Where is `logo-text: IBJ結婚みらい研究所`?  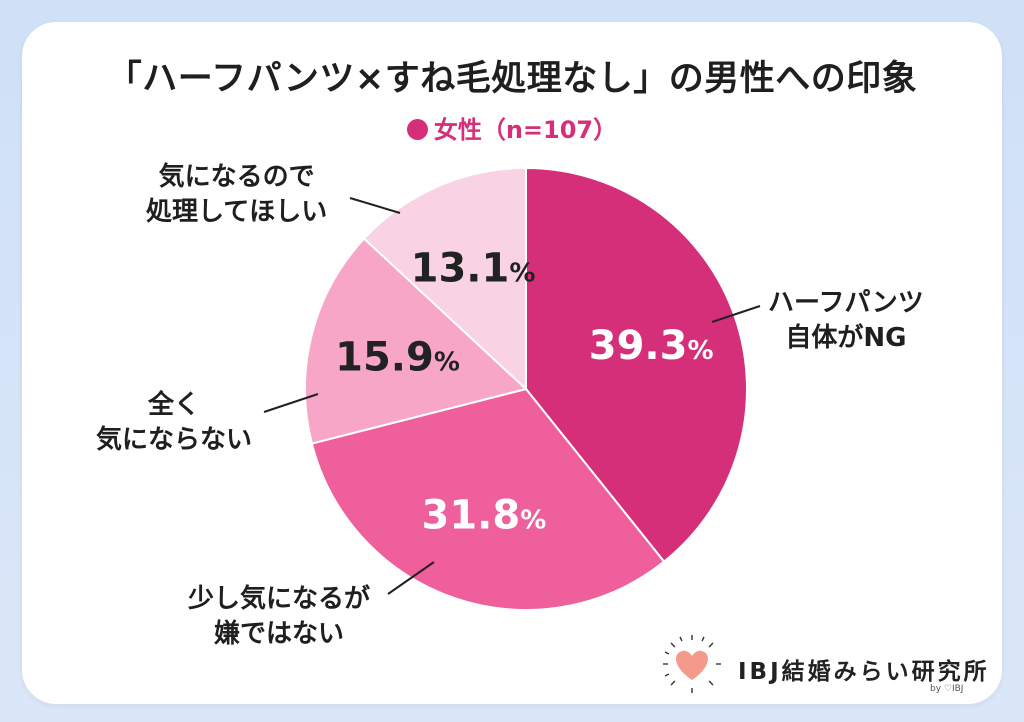
logo-text: IBJ結婚みらい研究所 is located at coordinates (864, 672).